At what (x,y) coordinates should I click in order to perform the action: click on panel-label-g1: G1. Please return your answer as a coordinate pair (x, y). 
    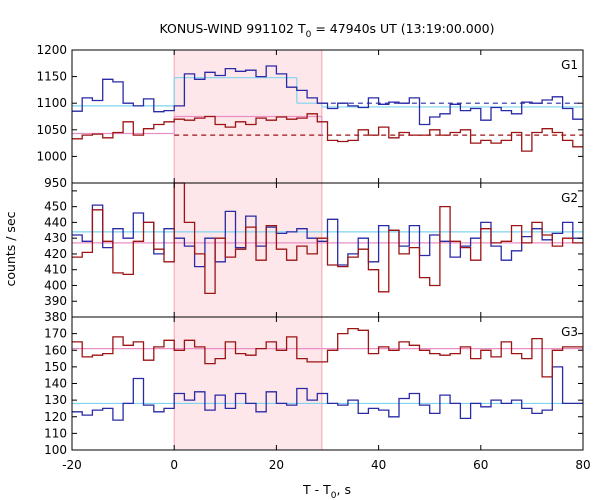
    Looking at the image, I should click on (569, 65).